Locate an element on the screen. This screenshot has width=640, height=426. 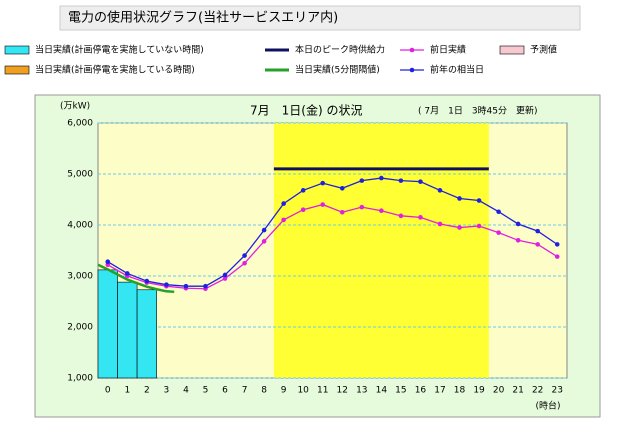
x-tick-label: 14 is located at coordinates (382, 391).